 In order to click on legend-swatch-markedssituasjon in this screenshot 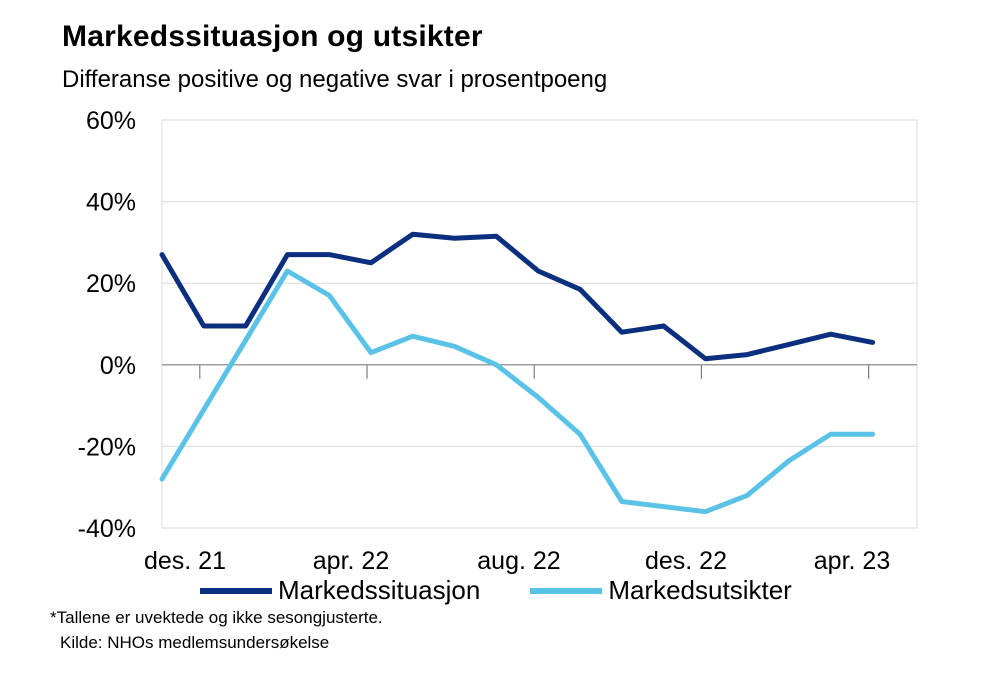, I will do `click(236, 590)`.